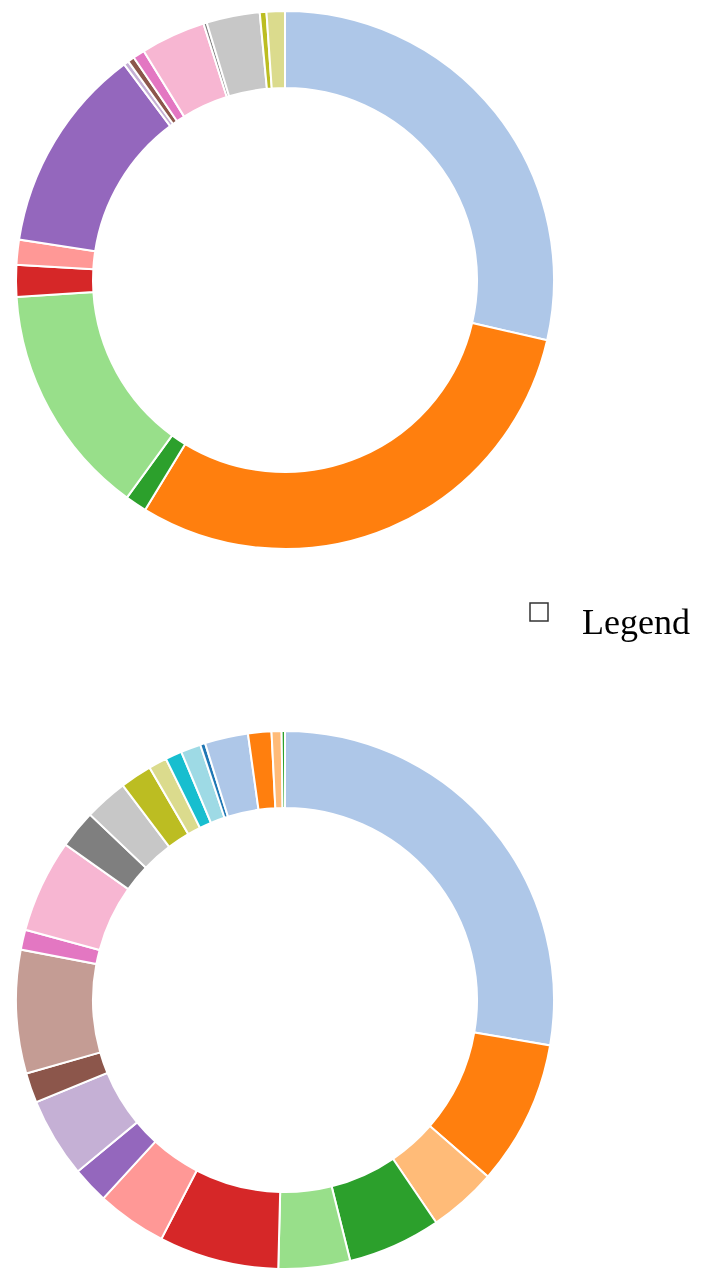  I want to click on donut-slice, so click(236, 54).